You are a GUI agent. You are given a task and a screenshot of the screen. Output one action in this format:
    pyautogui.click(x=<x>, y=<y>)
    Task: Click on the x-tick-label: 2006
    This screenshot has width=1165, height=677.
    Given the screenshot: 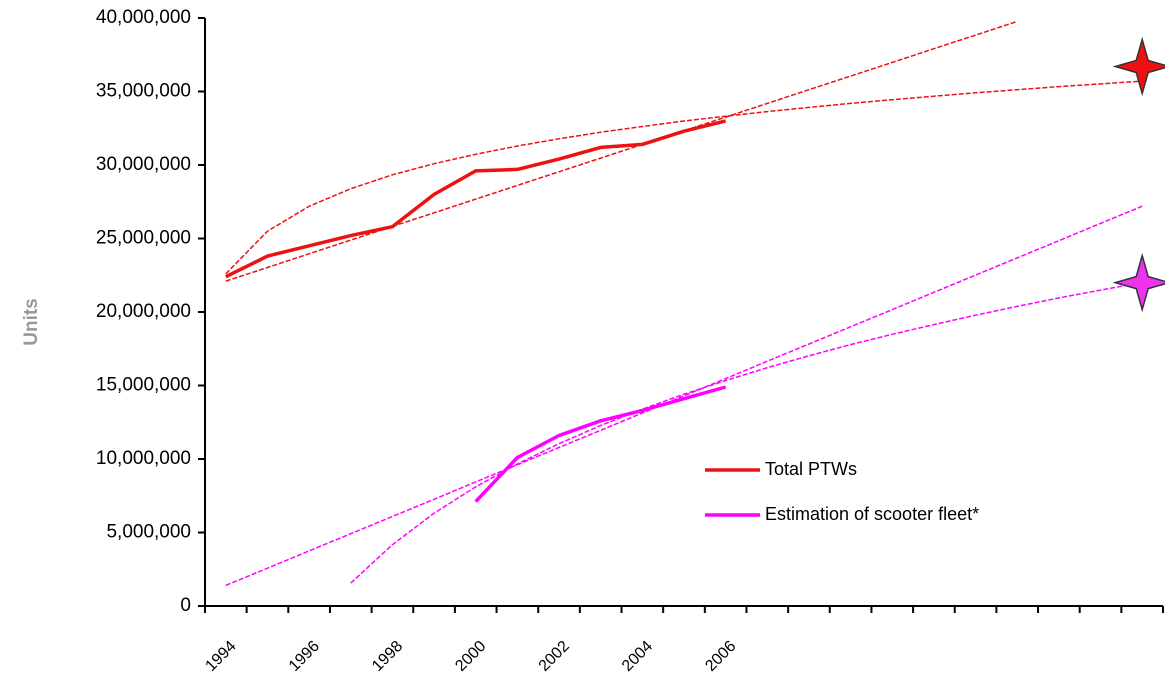 What is the action you would take?
    pyautogui.click(x=720, y=656)
    